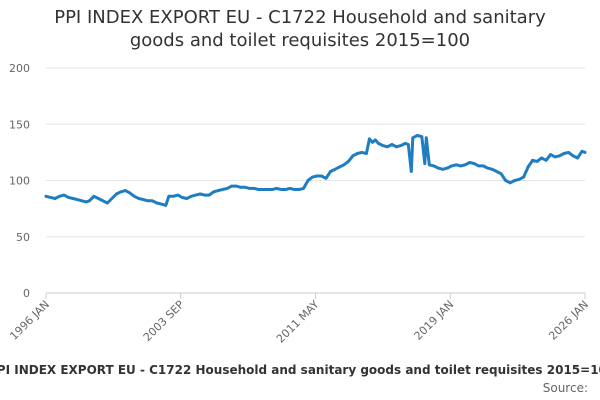  Describe the element at coordinates (29, 320) in the screenshot. I see `x-tick-label: 1996 JAN` at that location.